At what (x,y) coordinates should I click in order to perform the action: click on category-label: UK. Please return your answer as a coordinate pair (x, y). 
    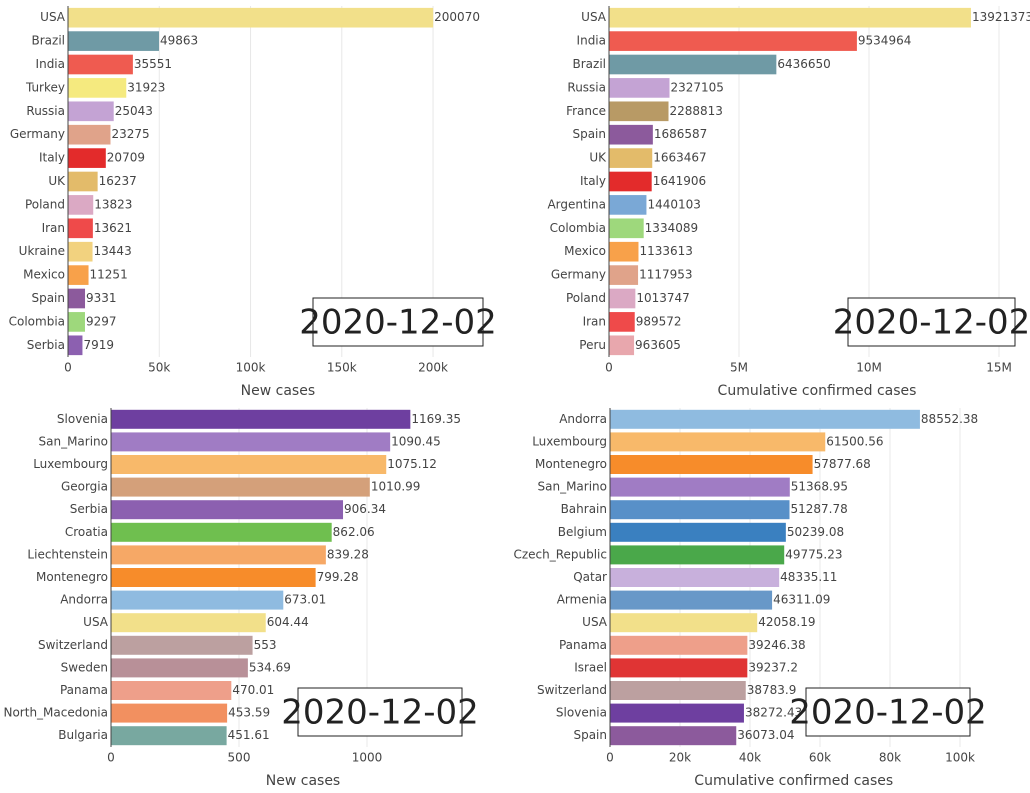
    Looking at the image, I should click on (57, 181).